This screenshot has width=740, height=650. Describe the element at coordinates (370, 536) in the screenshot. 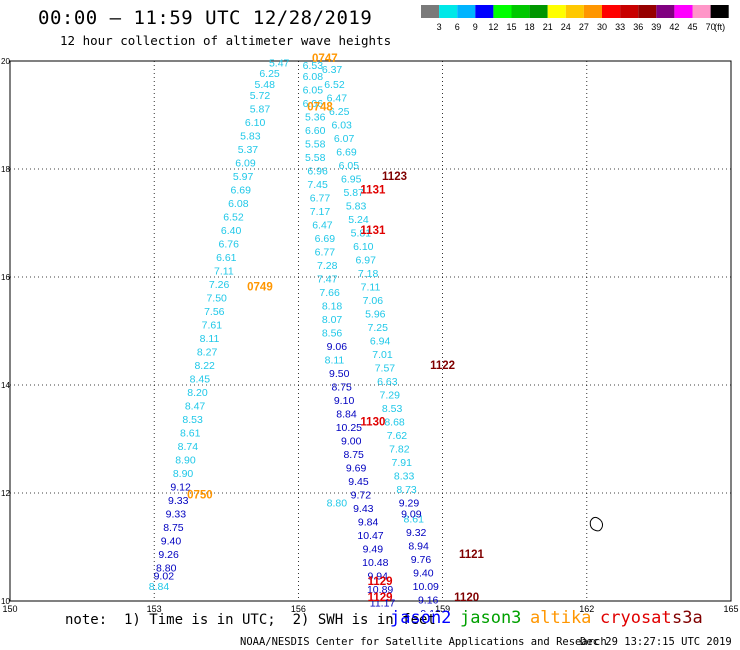

I see `wave-height-value: 10.47` at that location.